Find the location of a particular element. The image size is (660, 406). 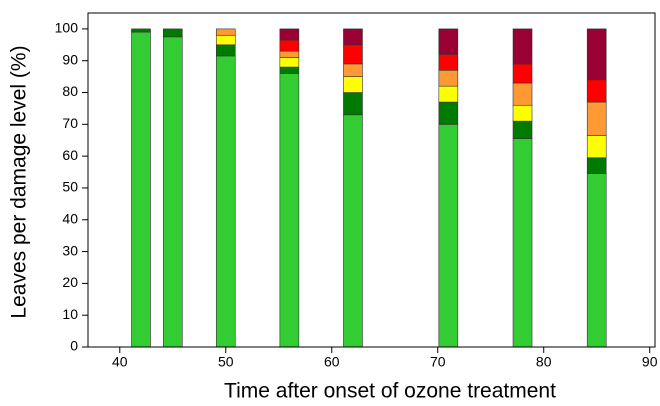

x-tick-label: 70 is located at coordinates (438, 362).